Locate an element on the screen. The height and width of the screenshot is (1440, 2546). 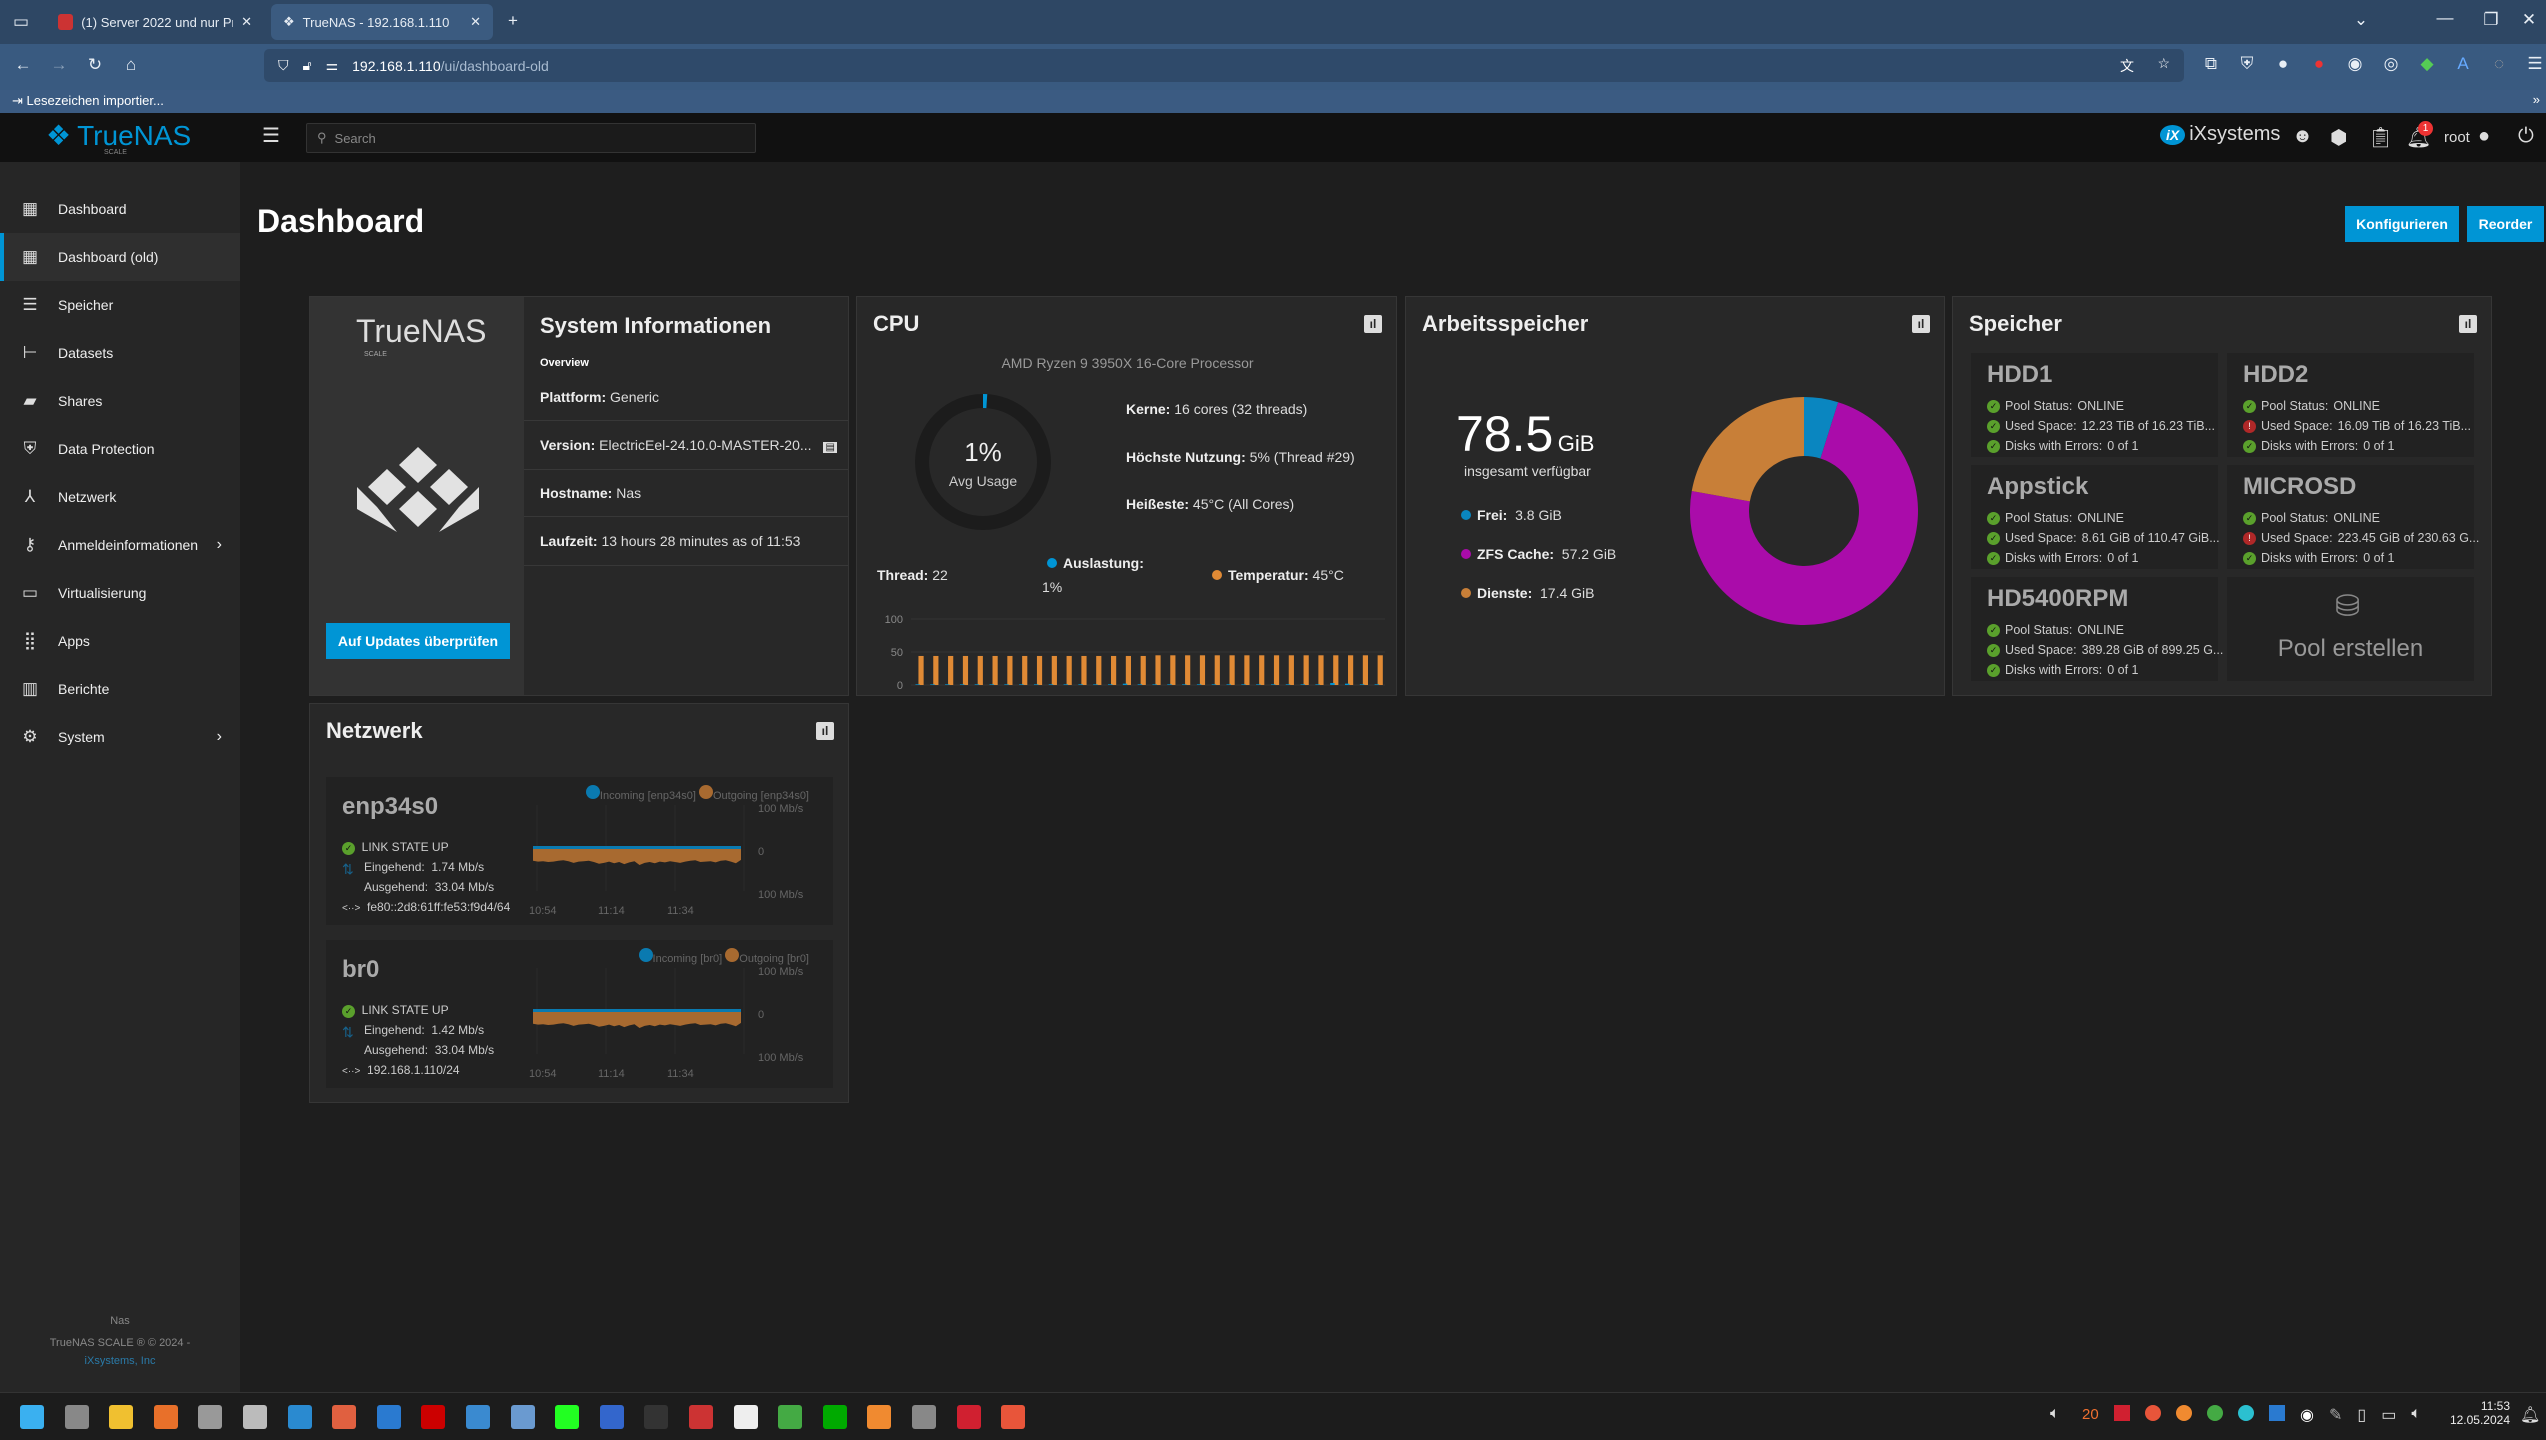
firefox-taskbar-icon is located at coordinates (165, 1417).